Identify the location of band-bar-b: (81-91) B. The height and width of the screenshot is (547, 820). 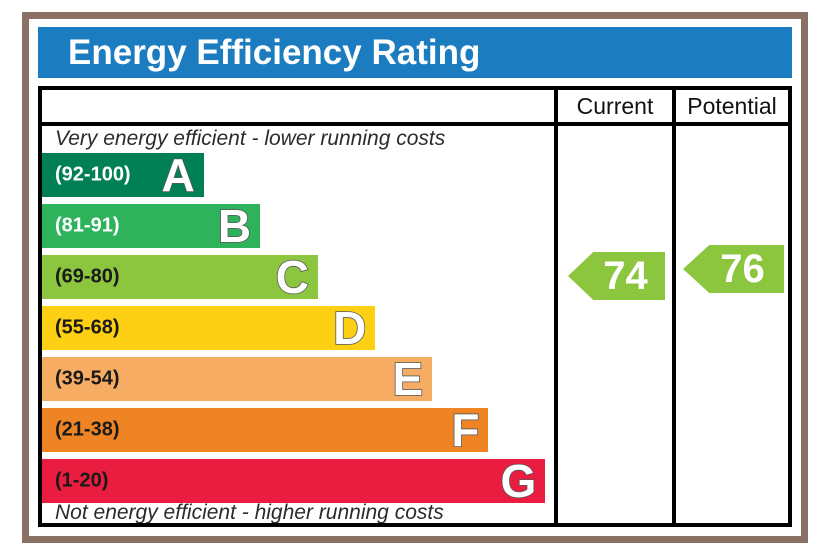
(151, 226).